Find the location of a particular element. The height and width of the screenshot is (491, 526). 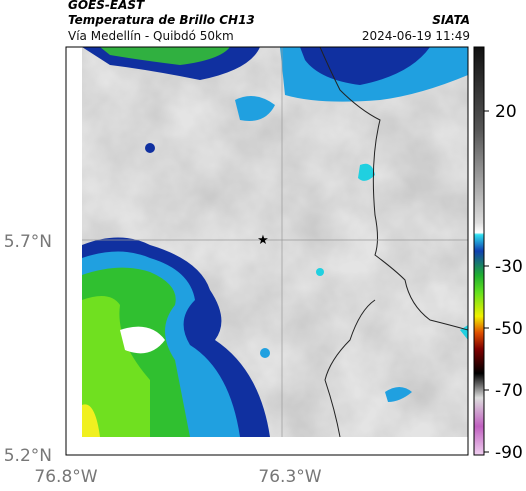

agency: SIATA is located at coordinates (451, 20).